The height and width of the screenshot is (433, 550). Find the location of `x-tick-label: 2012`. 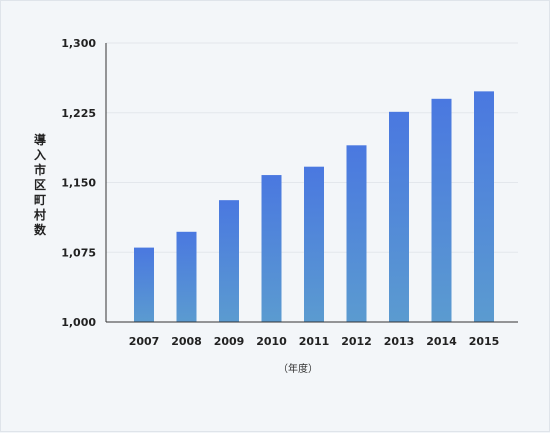

x-tick-label: 2012 is located at coordinates (356, 341).